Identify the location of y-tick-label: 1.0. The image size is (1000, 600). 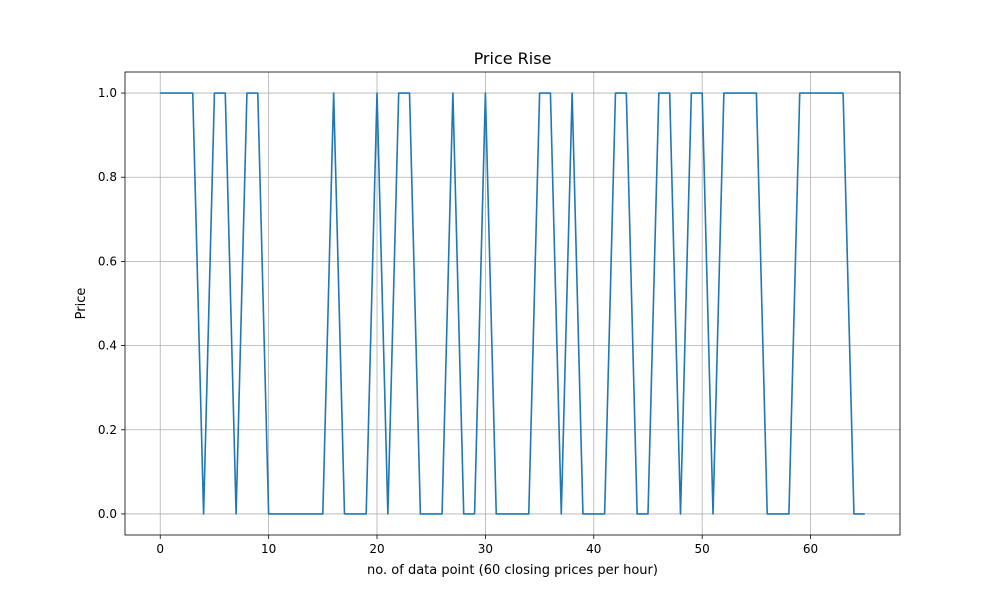
(107, 93).